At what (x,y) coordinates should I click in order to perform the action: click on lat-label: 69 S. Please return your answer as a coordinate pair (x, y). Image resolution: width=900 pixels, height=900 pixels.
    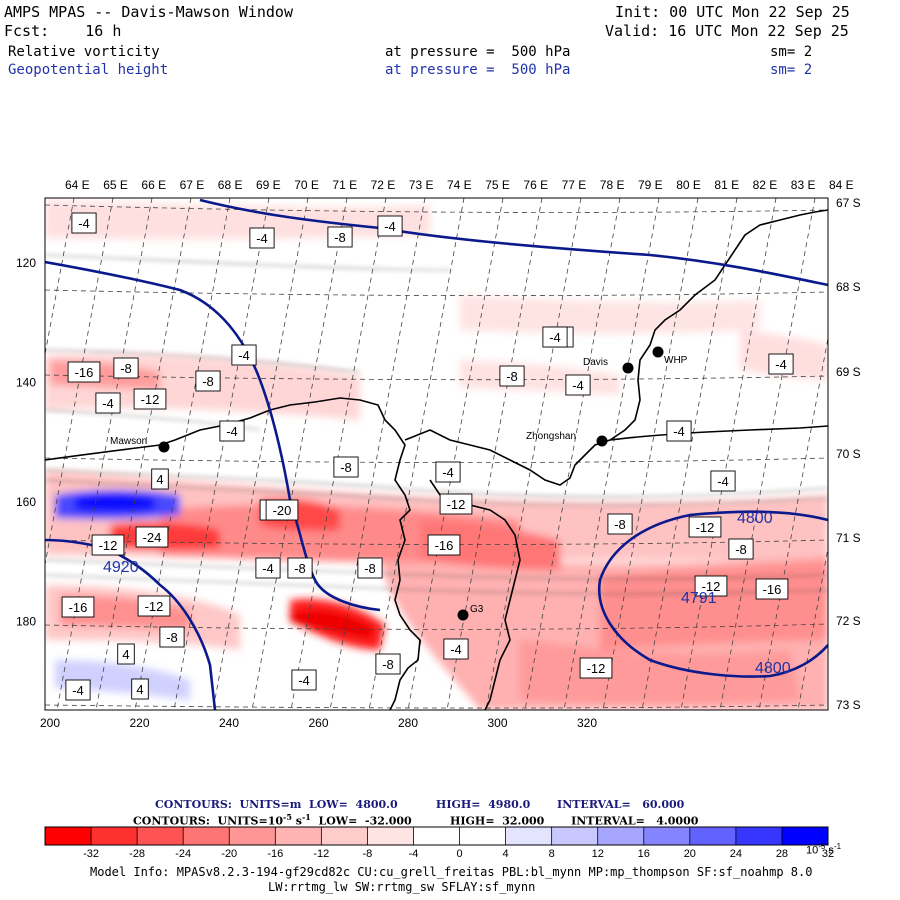
    Looking at the image, I should click on (848, 372).